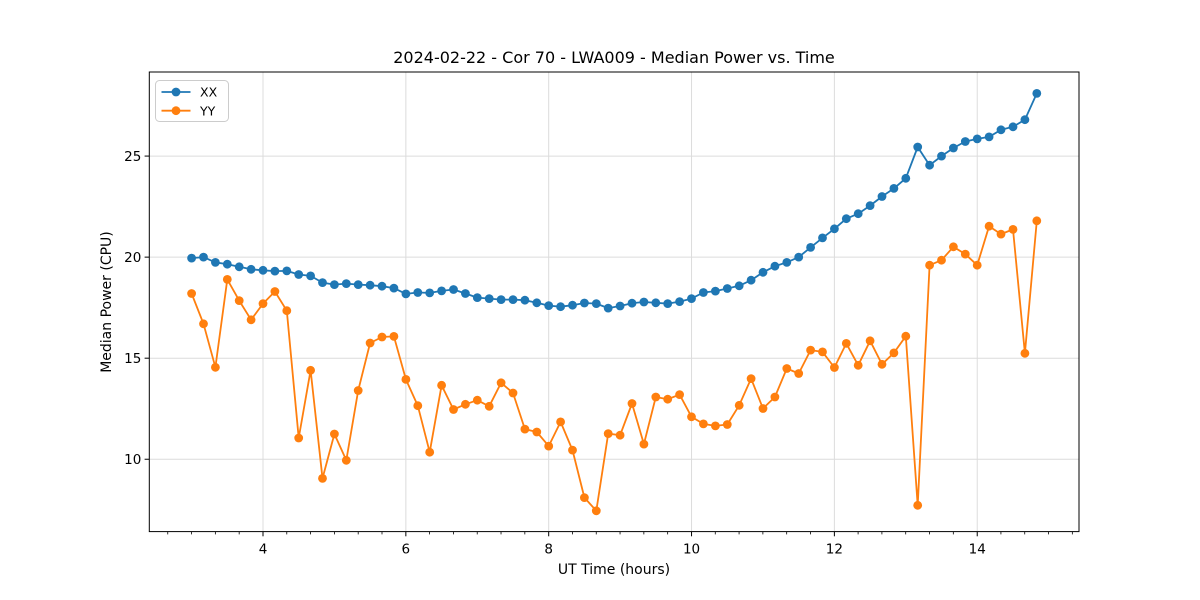  Describe the element at coordinates (132, 157) in the screenshot. I see `y-tick-label: 25` at that location.